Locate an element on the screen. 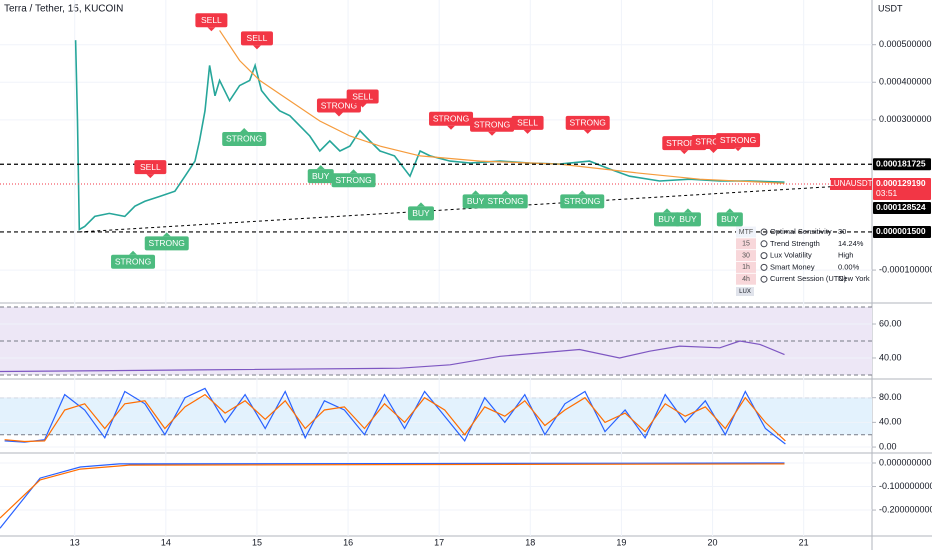  dashboard-timeframe: 30 is located at coordinates (746, 255).